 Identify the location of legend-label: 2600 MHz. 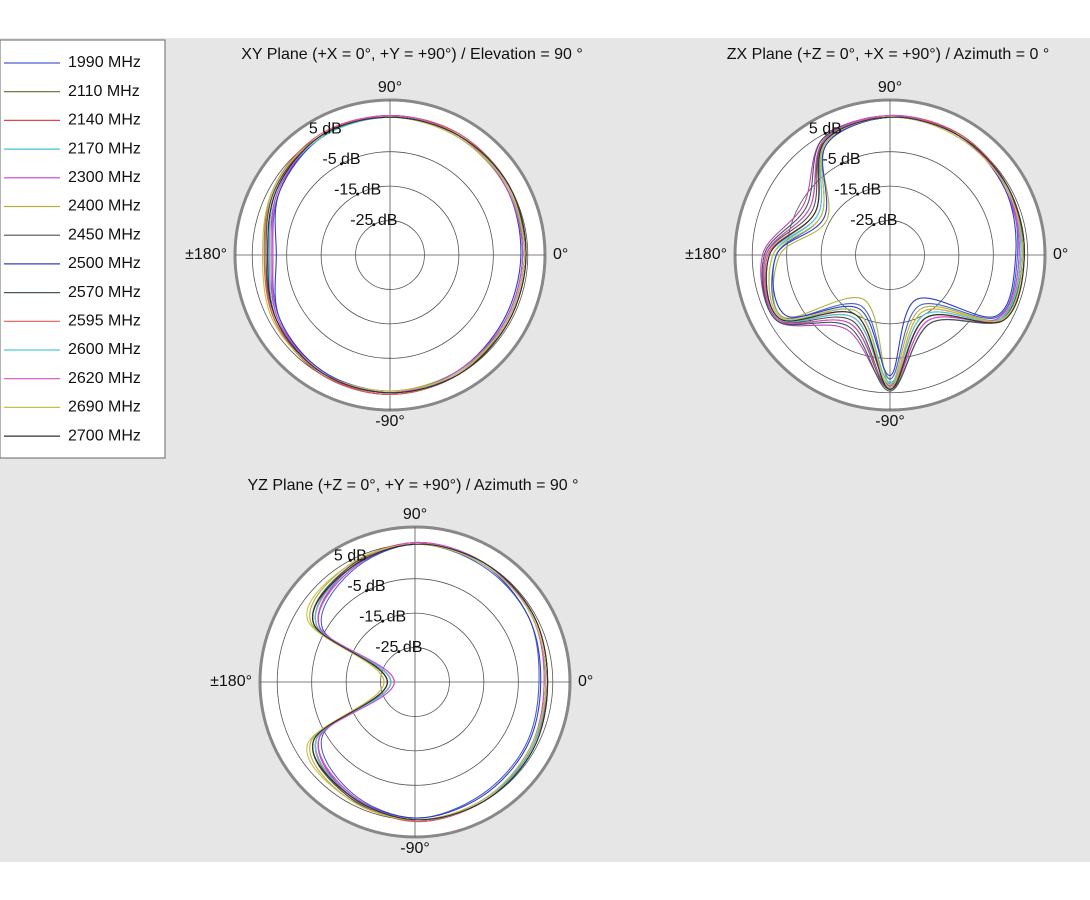
(104, 349).